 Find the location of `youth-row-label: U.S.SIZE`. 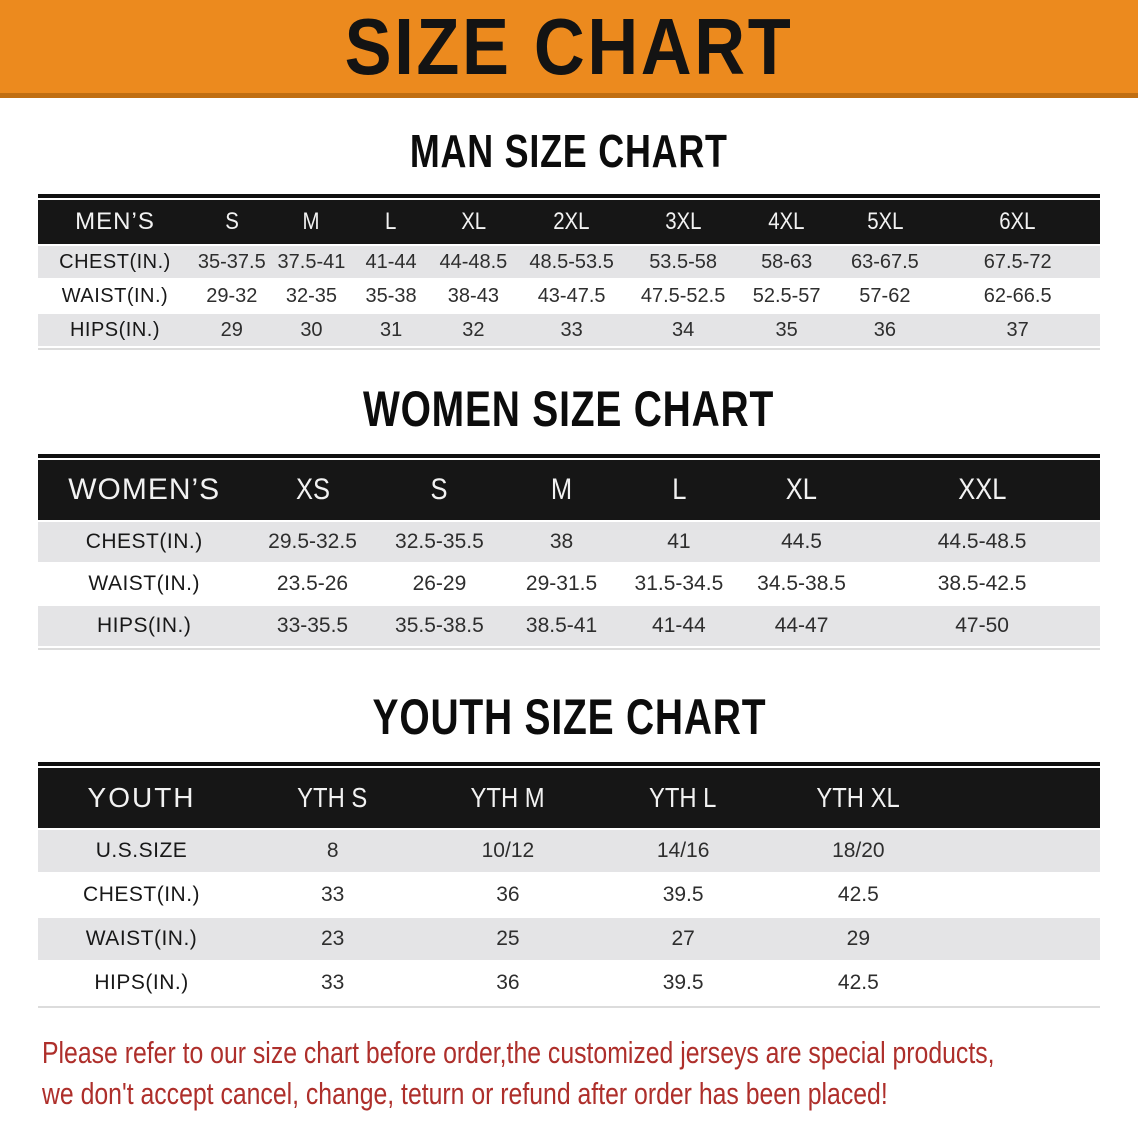

youth-row-label: U.S.SIZE is located at coordinates (142, 851).